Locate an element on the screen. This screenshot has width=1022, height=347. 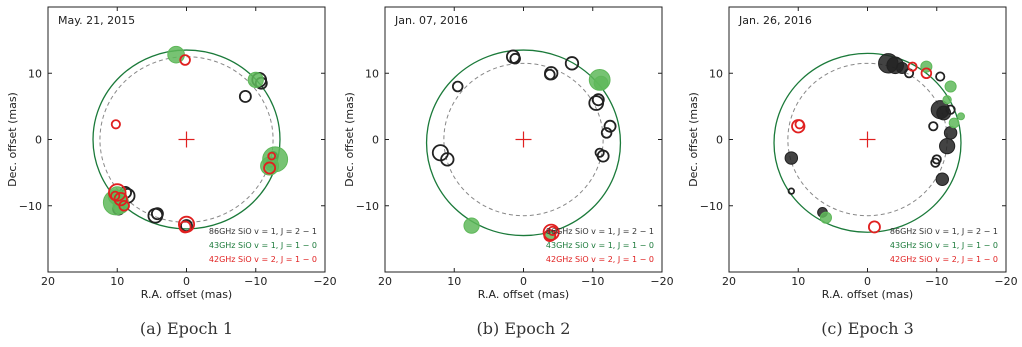
epoch-date-label: Jan. 26, 2016 is located at coordinates (775, 20).